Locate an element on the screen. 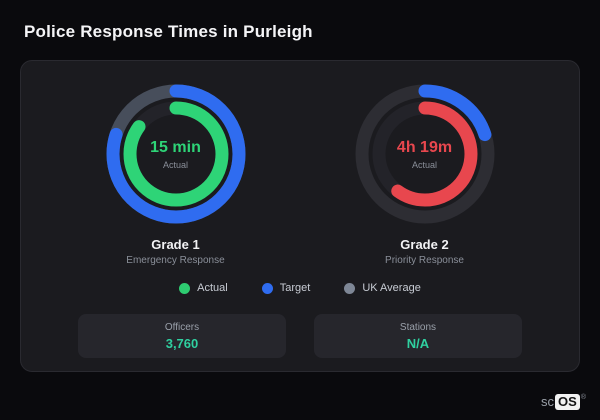  stats-row: Officers 3,760 Stations N/A is located at coordinates (300, 336).